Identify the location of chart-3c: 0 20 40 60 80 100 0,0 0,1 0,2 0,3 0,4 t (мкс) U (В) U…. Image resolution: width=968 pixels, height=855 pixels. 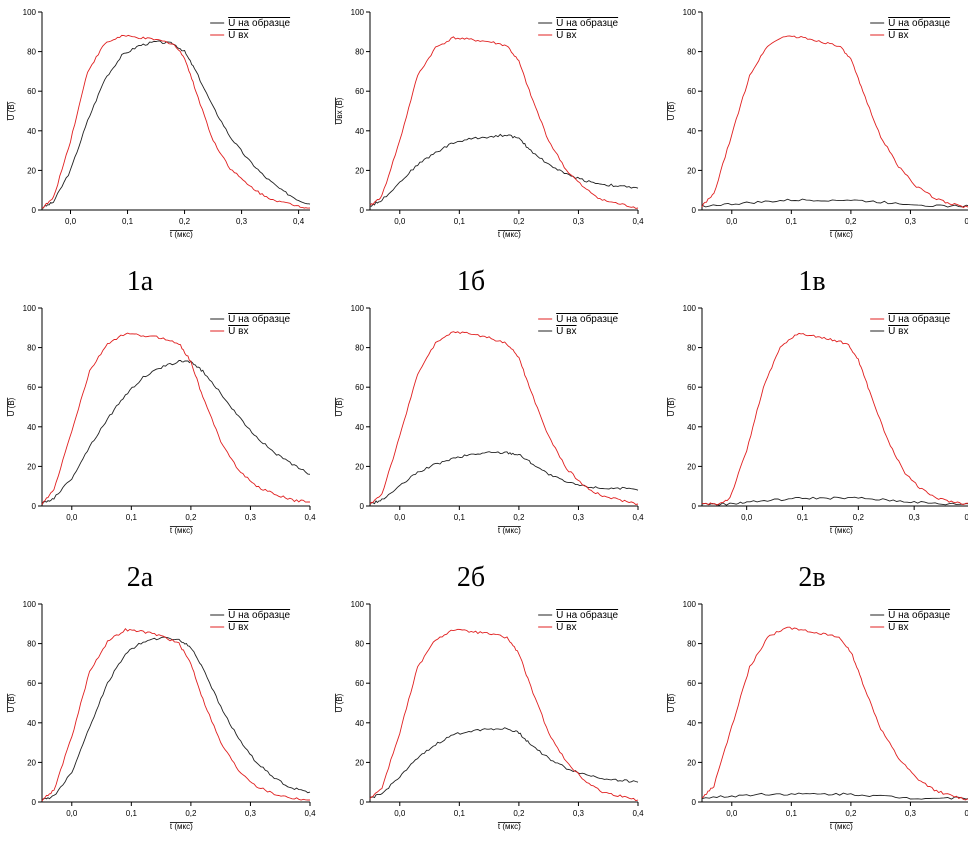
(817, 715).